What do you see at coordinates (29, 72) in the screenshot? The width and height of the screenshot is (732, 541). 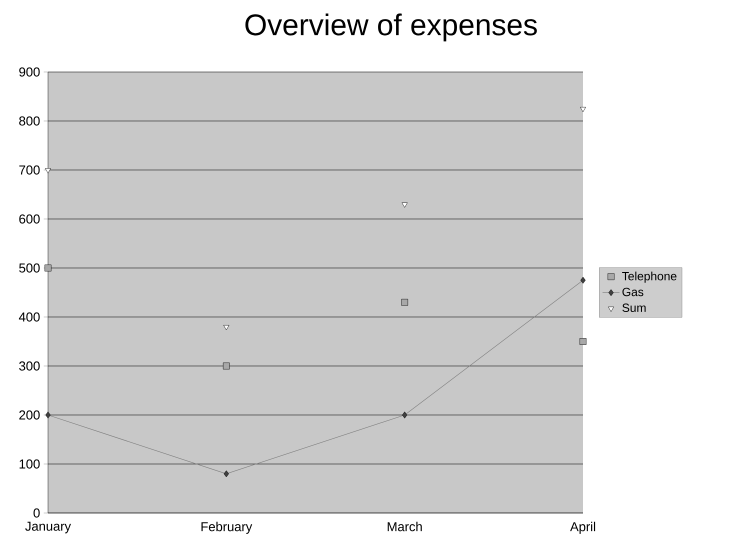 I see `y-tick-label: 900` at bounding box center [29, 72].